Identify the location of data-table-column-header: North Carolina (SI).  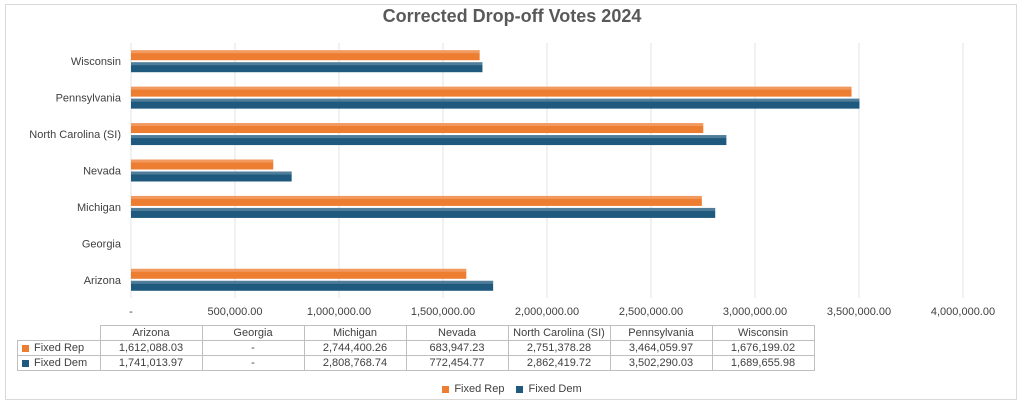
(559, 333).